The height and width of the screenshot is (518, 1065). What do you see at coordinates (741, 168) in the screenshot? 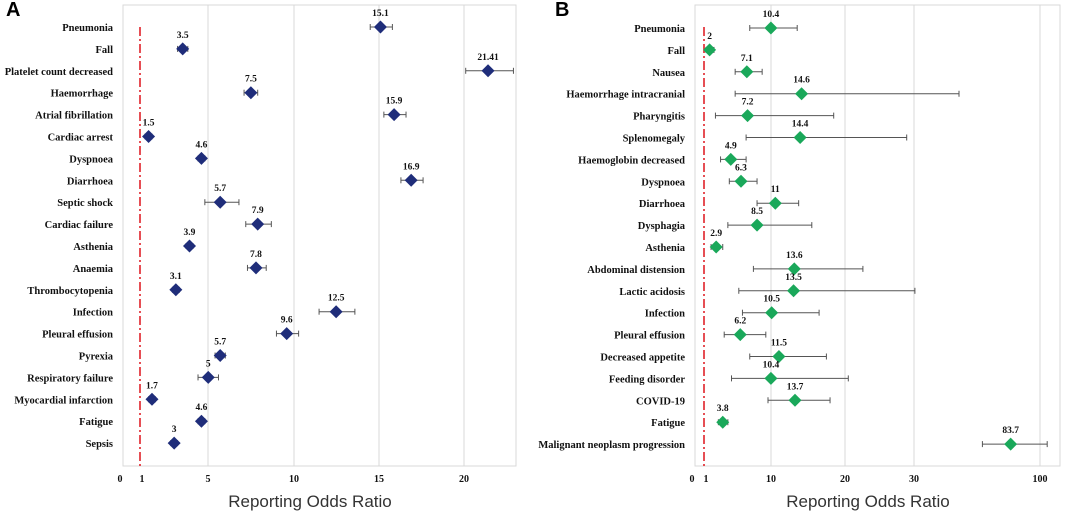
I see `value-label-b-dyspnoea-7: 6.3` at bounding box center [741, 168].